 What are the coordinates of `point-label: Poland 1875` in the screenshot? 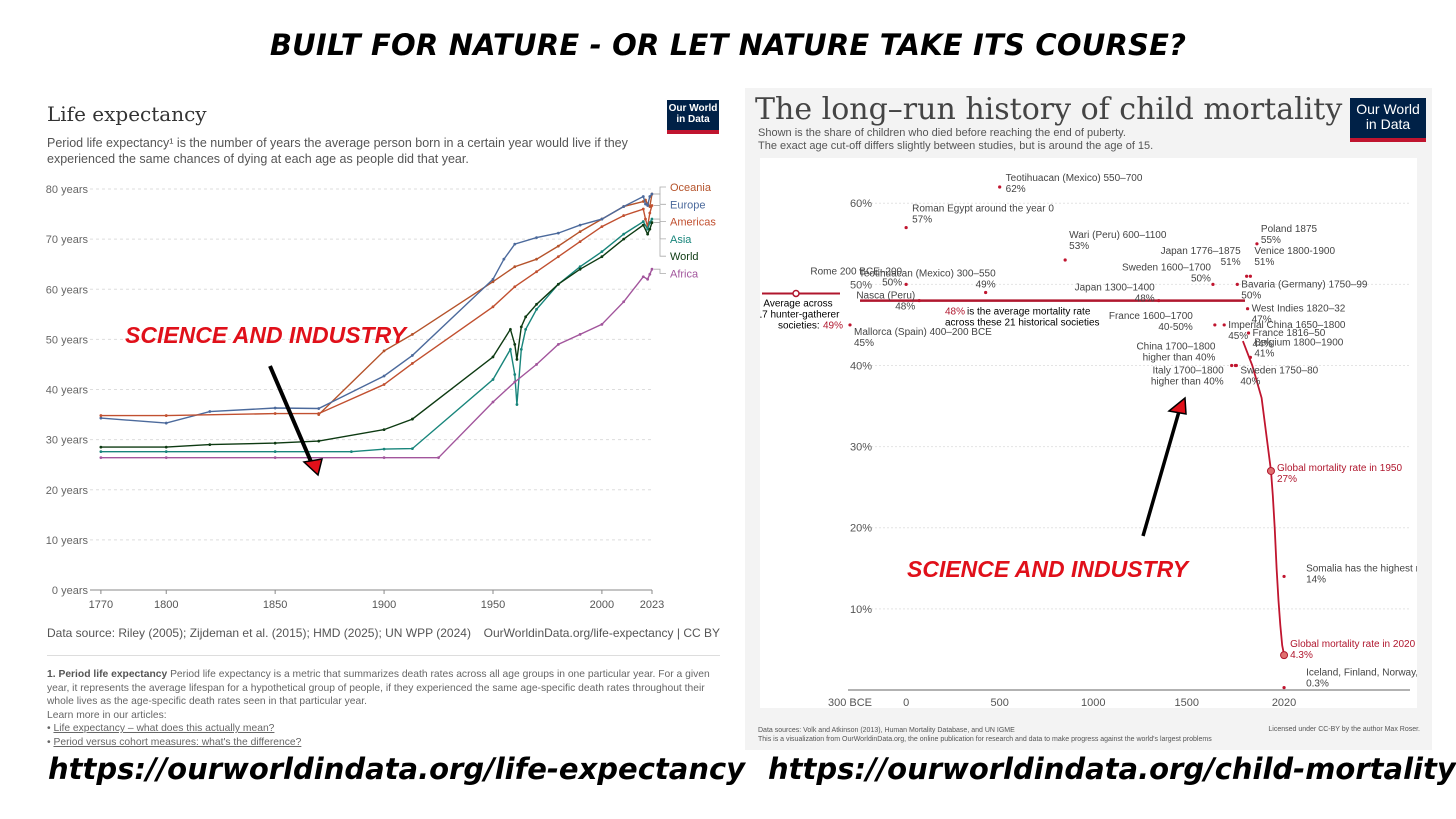 It's located at (1289, 229).